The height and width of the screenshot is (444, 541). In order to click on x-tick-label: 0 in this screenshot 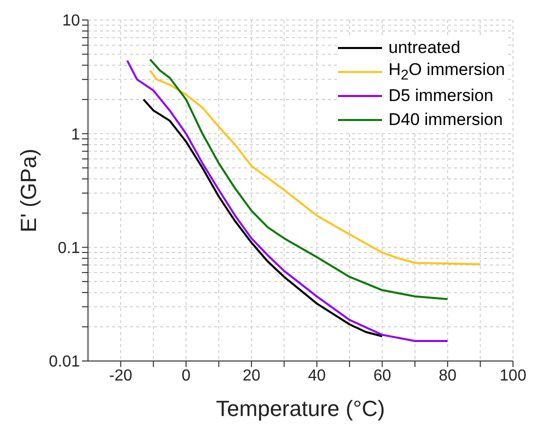, I will do `click(186, 375)`.